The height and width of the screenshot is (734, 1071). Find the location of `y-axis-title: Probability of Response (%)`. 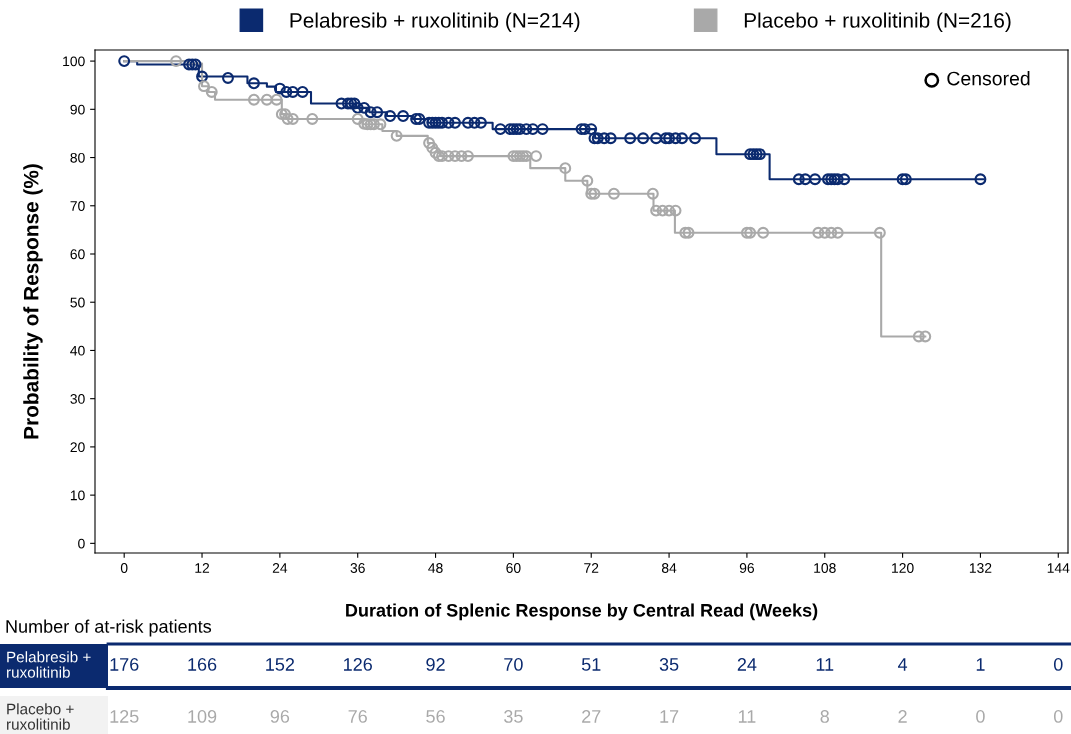

y-axis-title: Probability of Response (%) is located at coordinates (33, 301).